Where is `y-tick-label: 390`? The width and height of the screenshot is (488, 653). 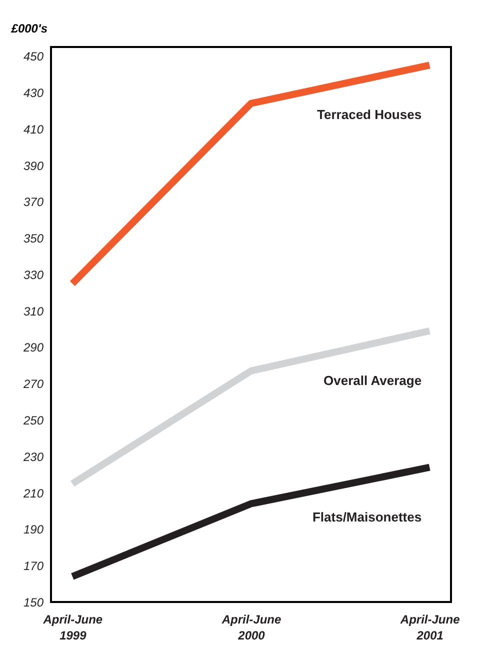 y-tick-label: 390 is located at coordinates (33, 165).